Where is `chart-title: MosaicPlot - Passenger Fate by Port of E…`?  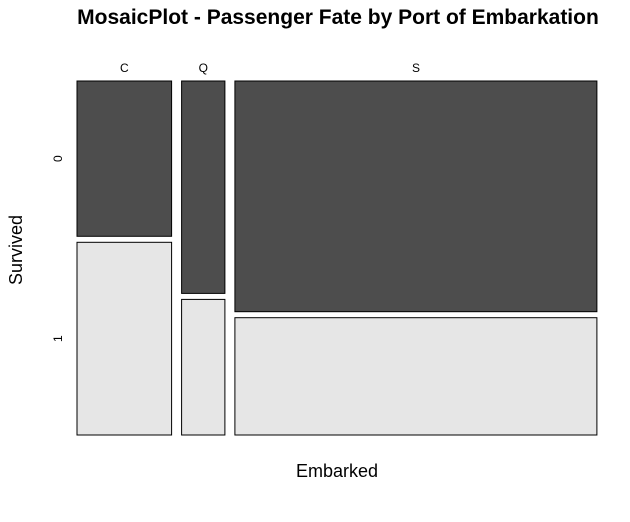 chart-title: MosaicPlot - Passenger Fate by Port of E… is located at coordinates (338, 17).